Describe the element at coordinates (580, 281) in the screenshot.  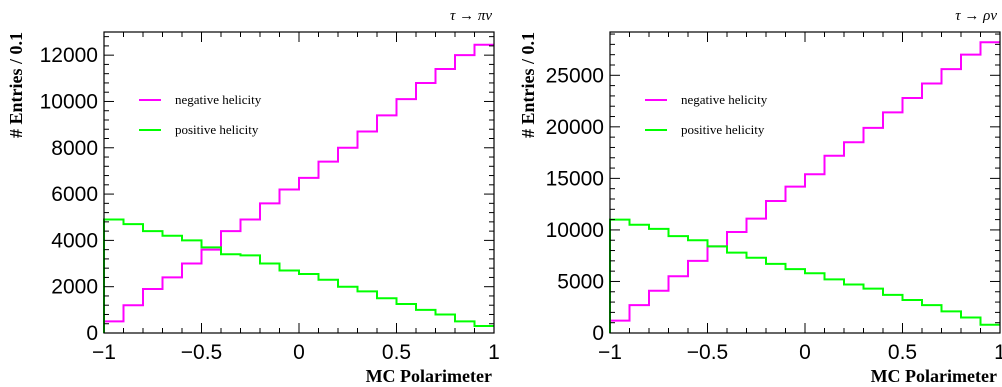
I see `y-tick-label: 5000` at that location.